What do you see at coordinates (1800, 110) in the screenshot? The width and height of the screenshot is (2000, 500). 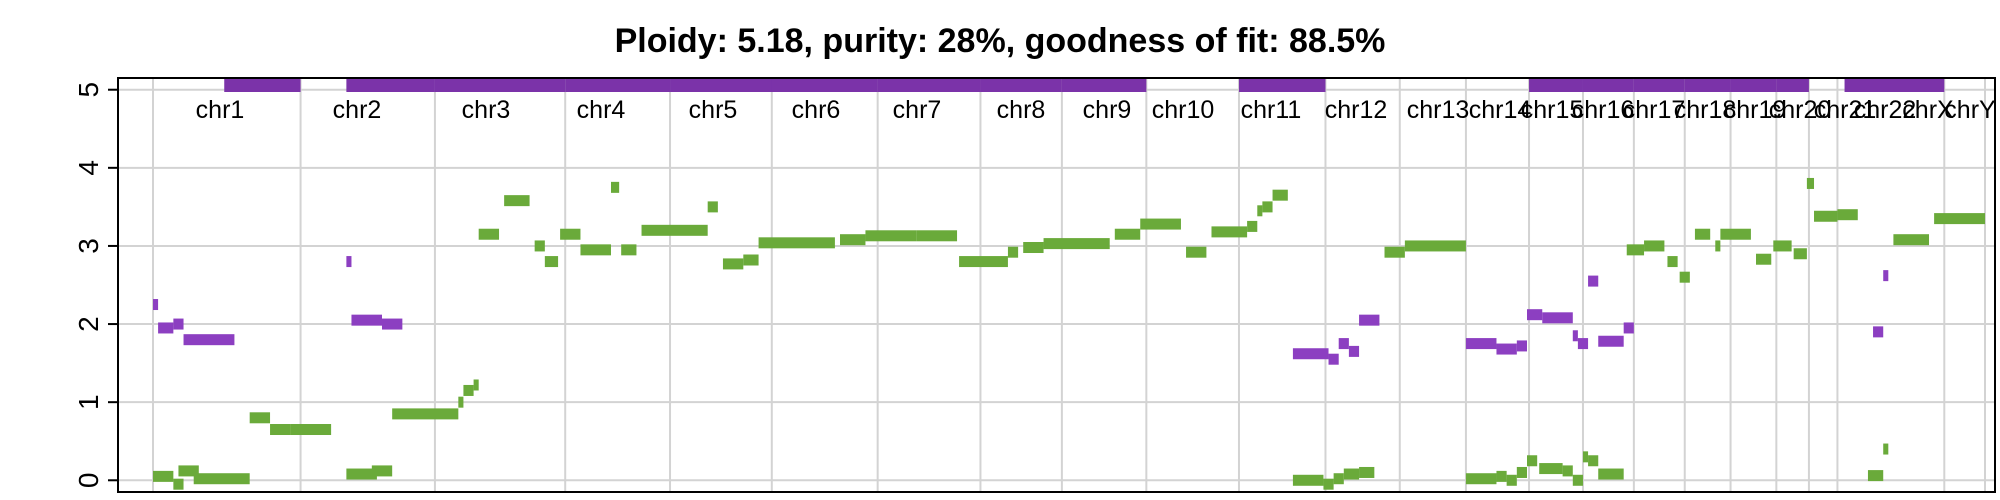 I see `chromosome-label: chr20` at bounding box center [1800, 110].